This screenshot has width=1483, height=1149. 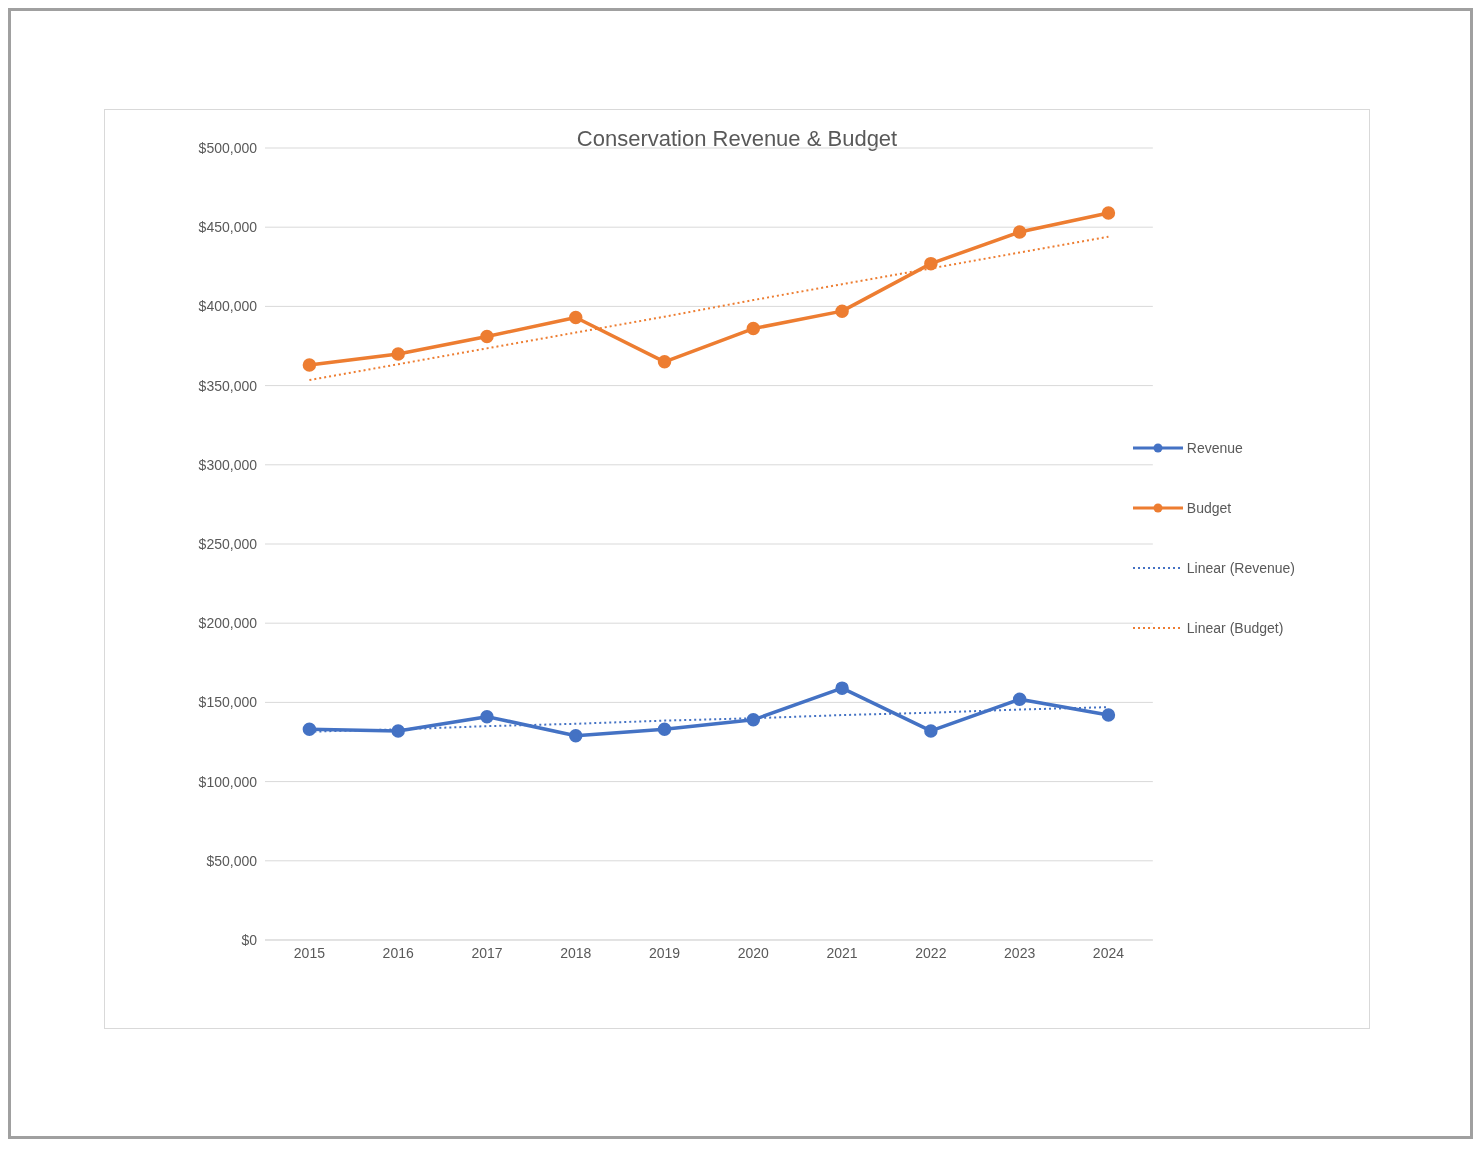 I want to click on legend-label: Linear (Budget), so click(x=1235, y=628).